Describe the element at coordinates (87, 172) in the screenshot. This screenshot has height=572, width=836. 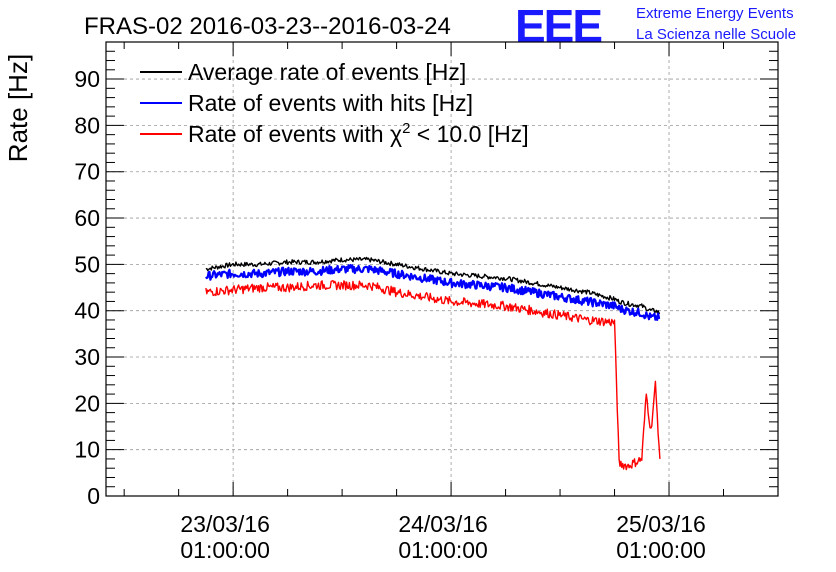
I see `y-tick-label: 70` at that location.